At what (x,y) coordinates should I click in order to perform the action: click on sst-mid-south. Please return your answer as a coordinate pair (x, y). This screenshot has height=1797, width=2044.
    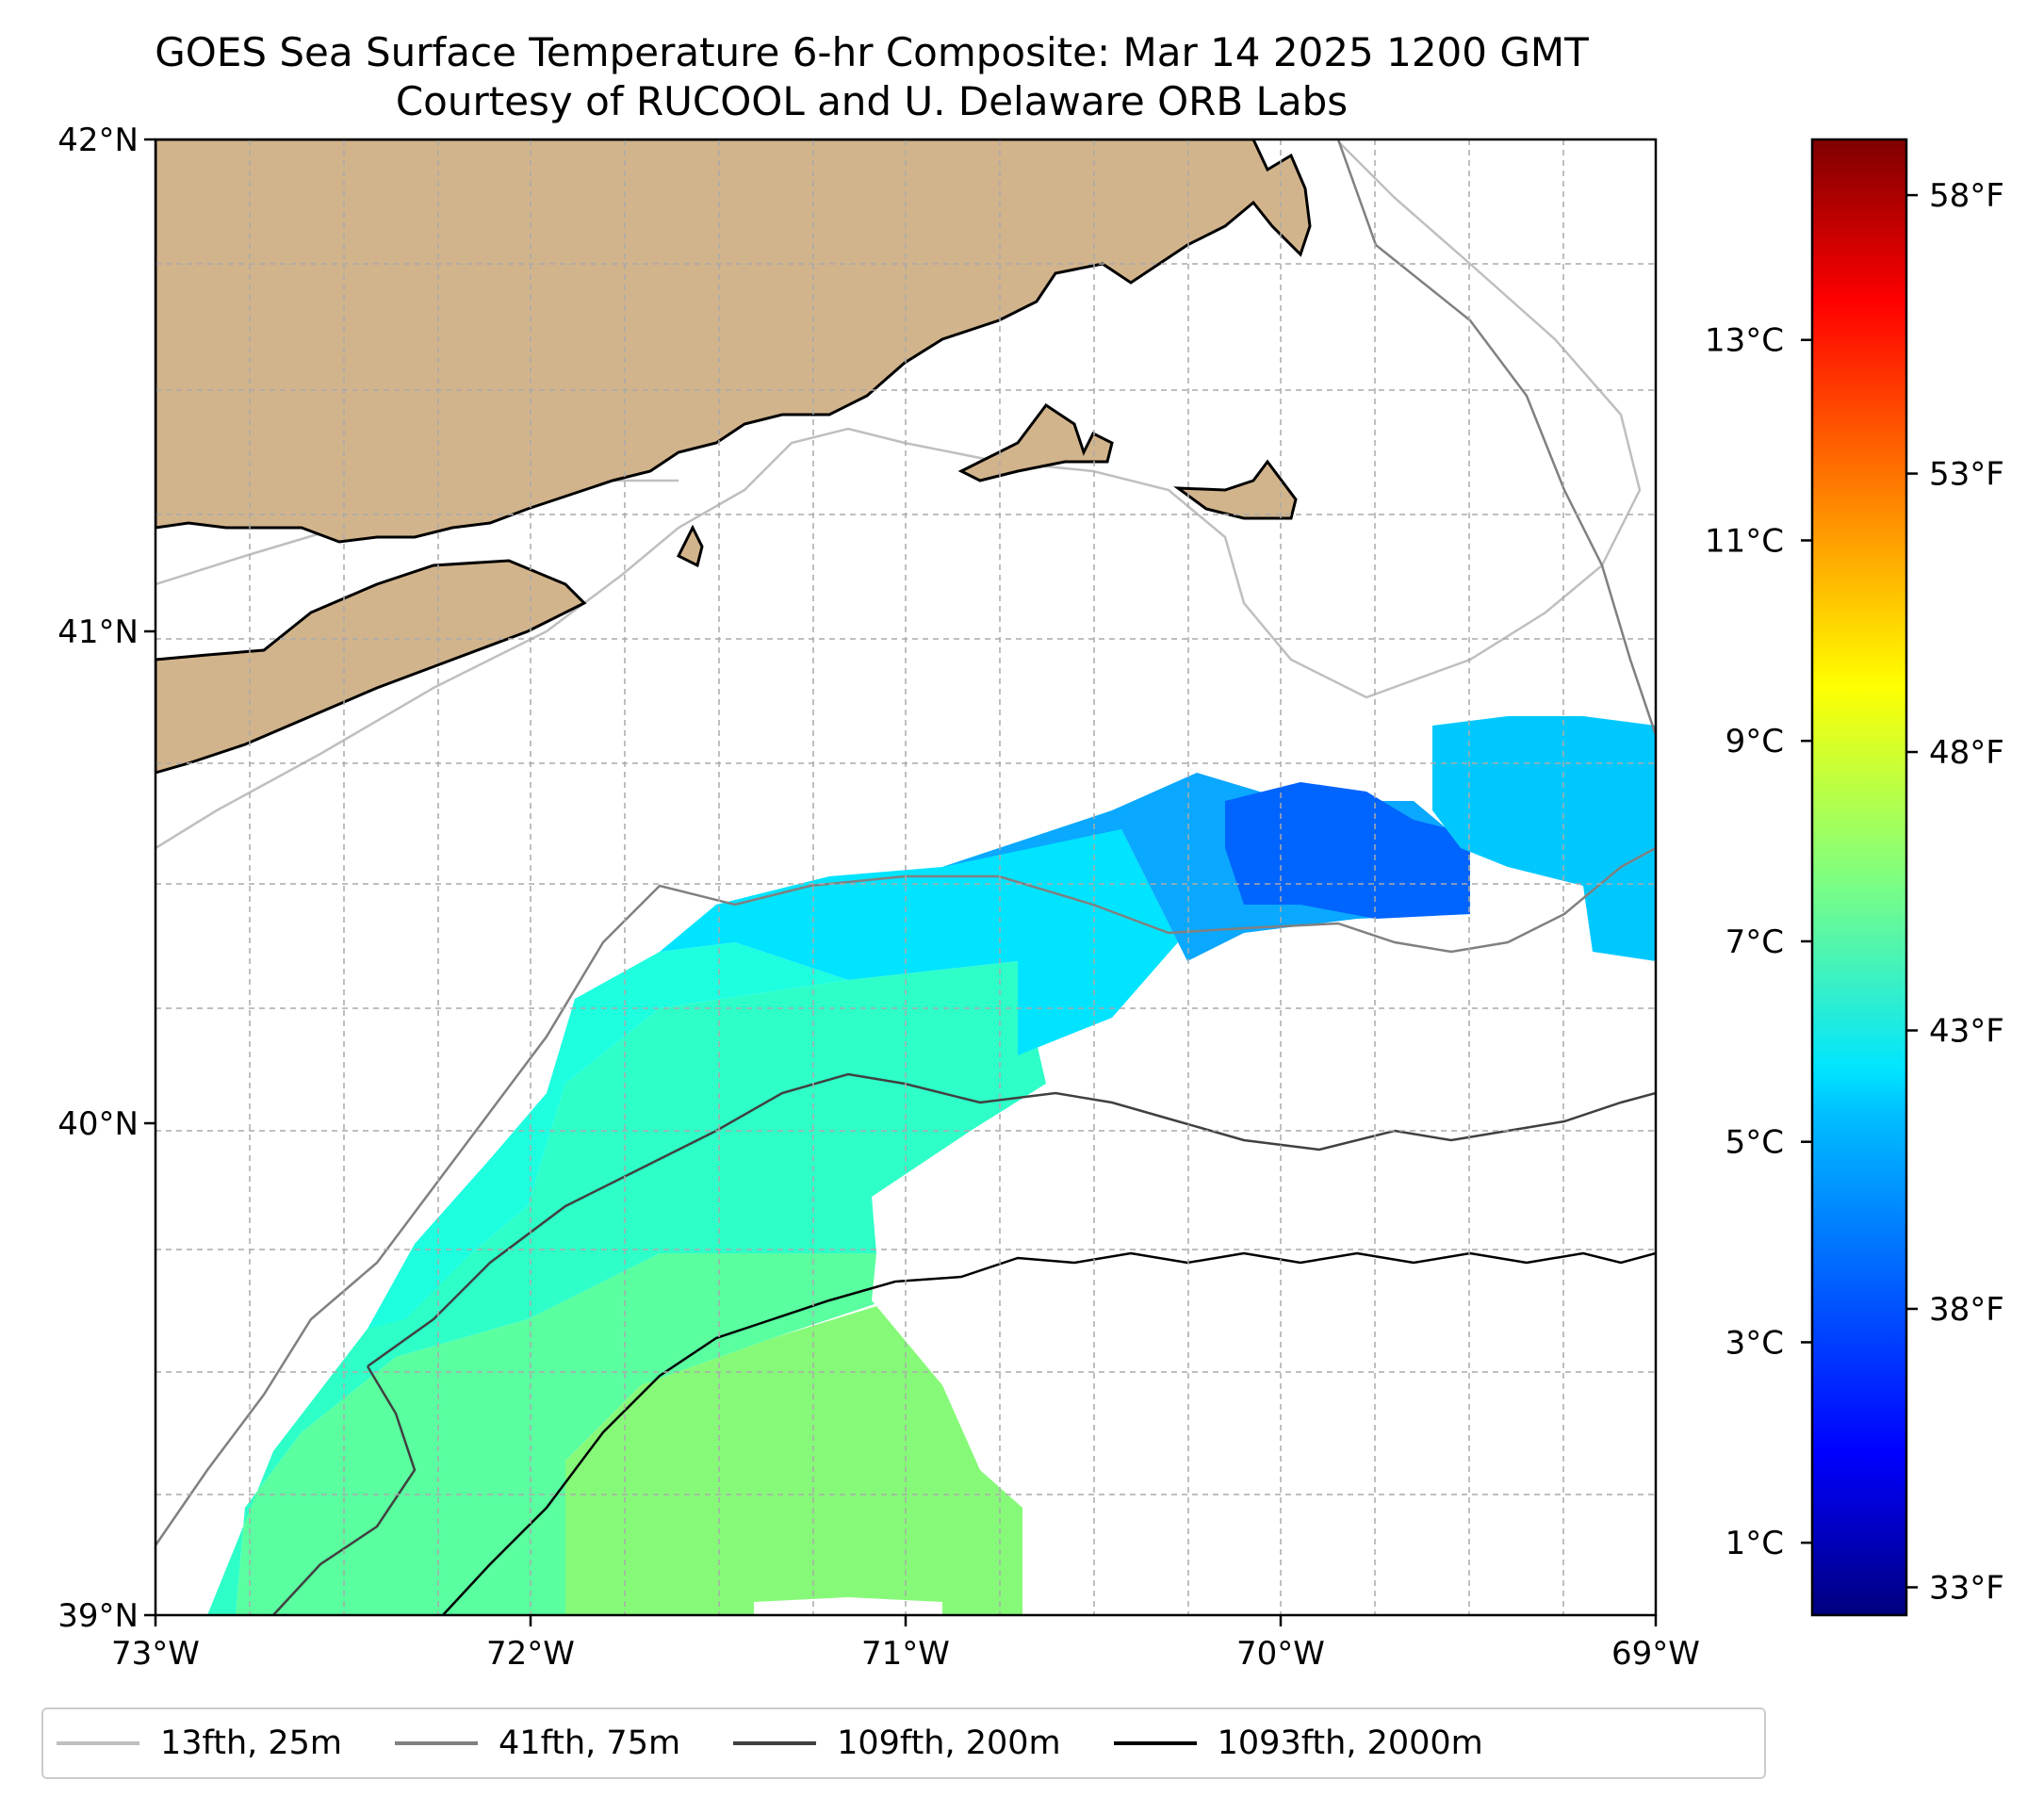
    Looking at the image, I should click on (561, 1434).